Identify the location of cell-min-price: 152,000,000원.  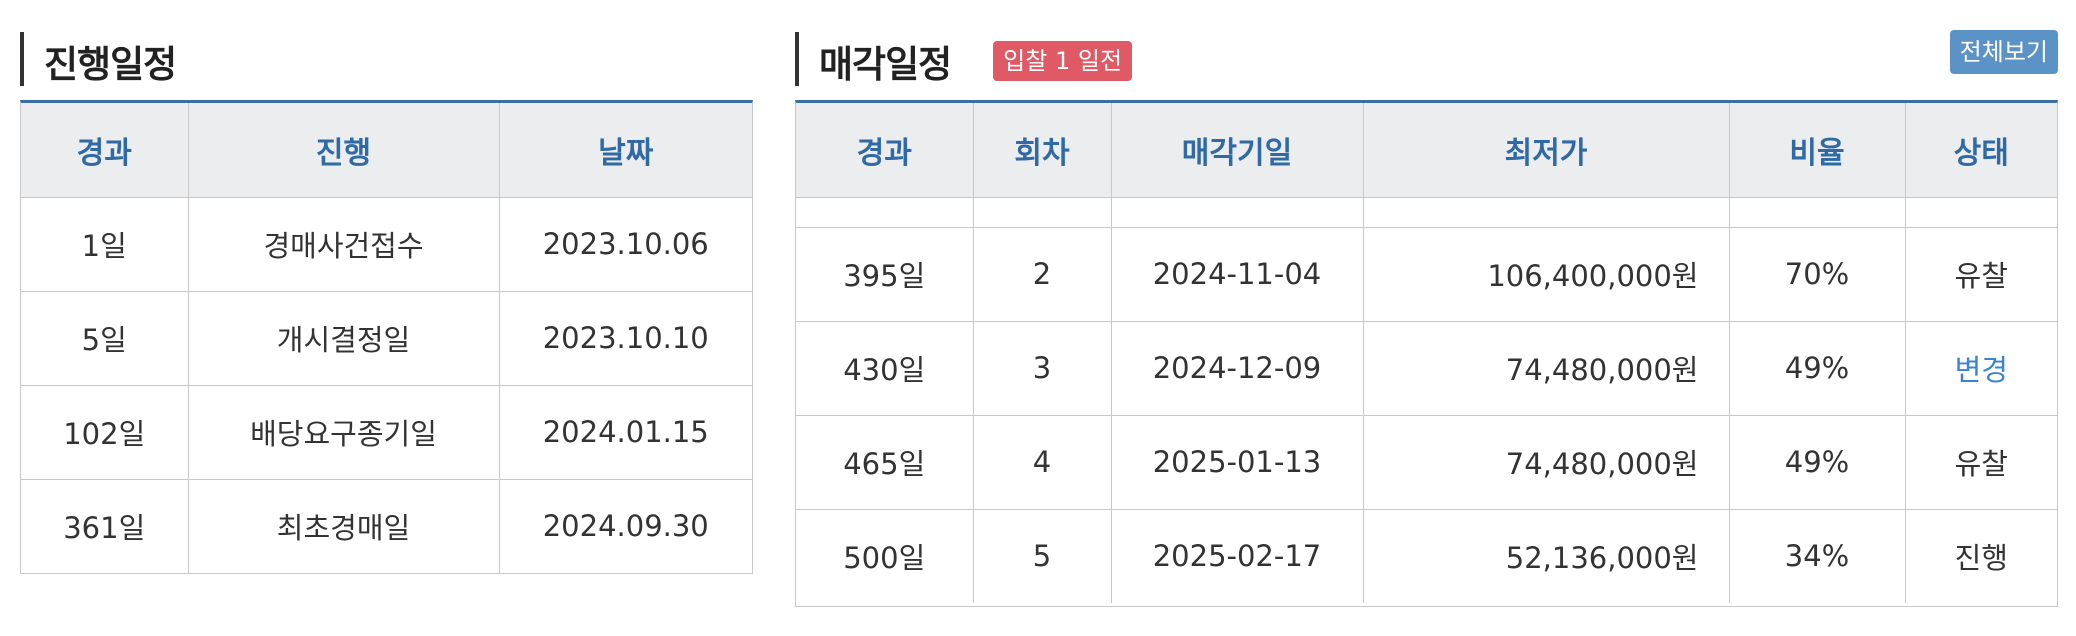
(1546, 212).